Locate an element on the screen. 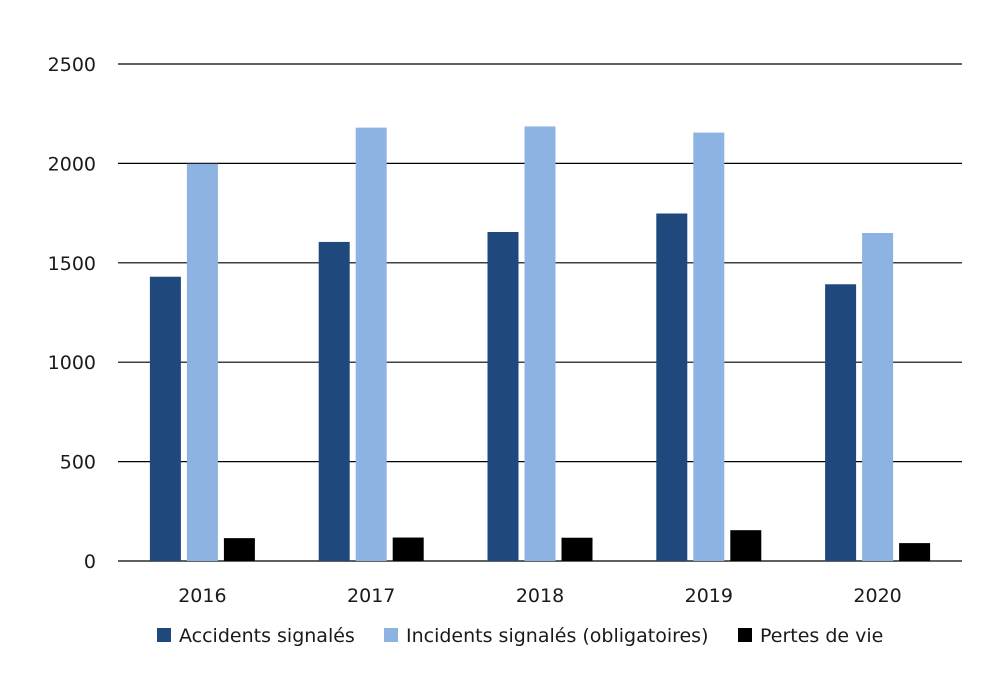 This screenshot has width=1000, height=679. x-tick-label: 2016 is located at coordinates (202, 596).